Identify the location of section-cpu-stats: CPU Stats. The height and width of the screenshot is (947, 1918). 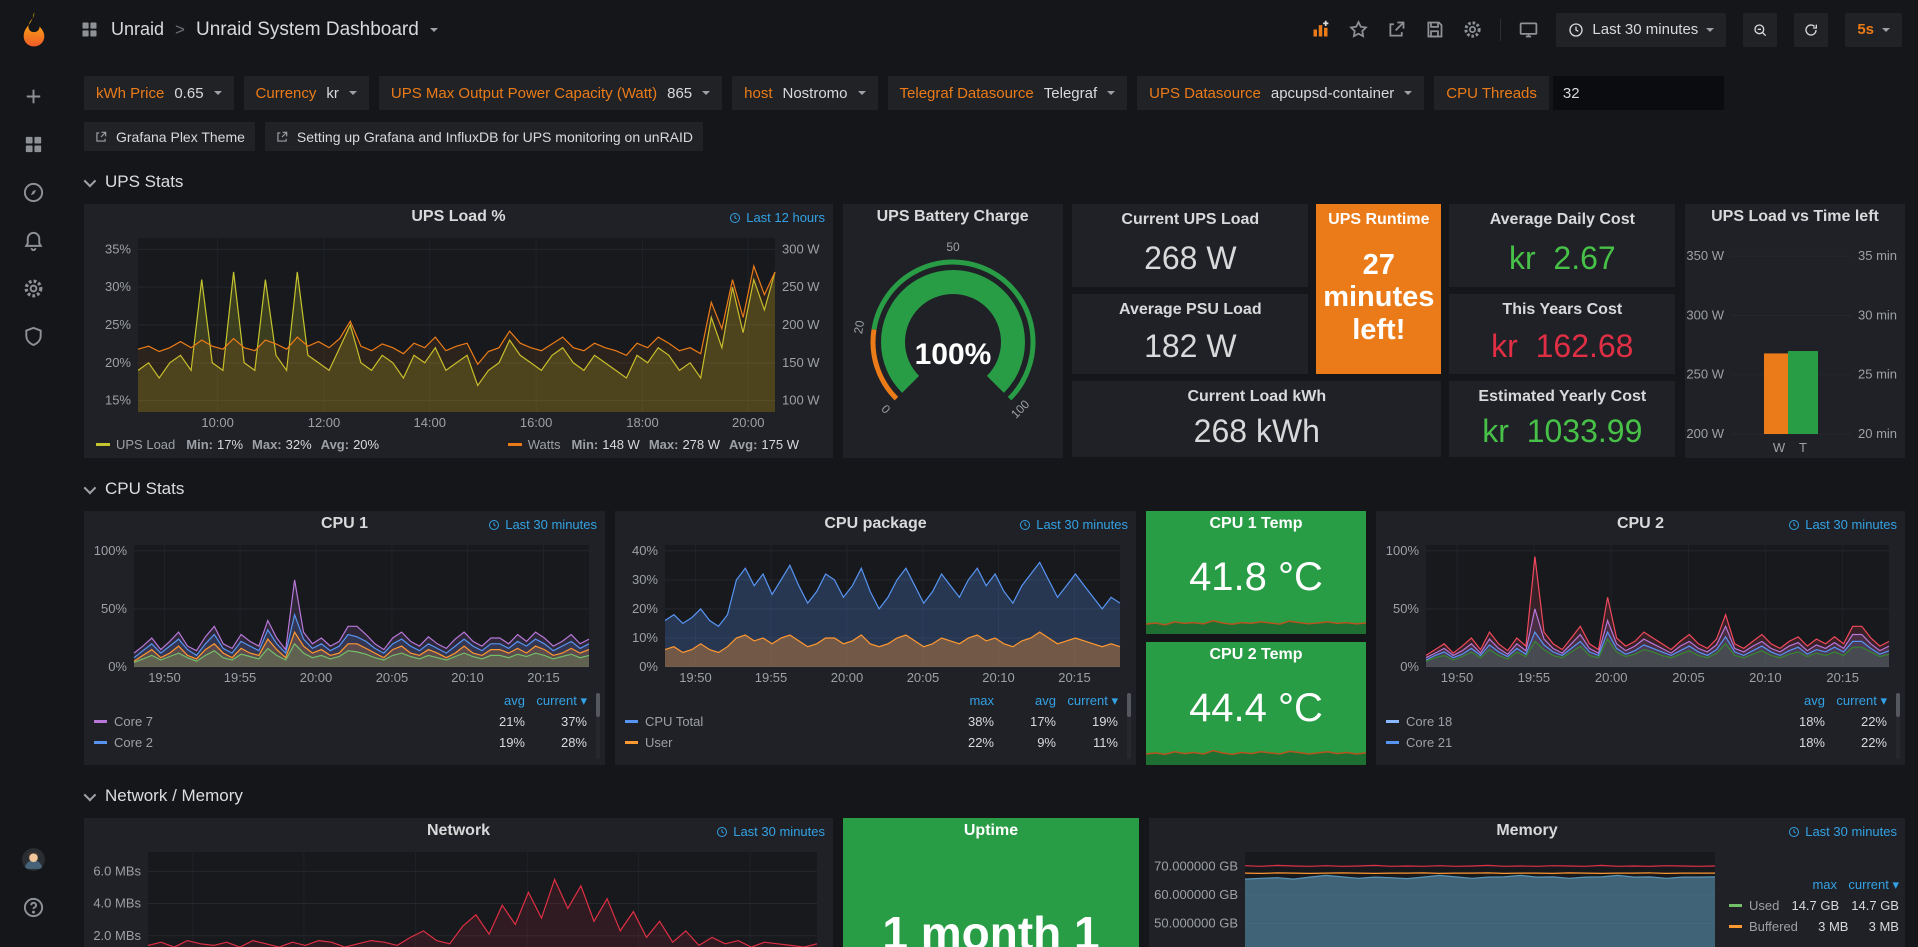
(1000, 489).